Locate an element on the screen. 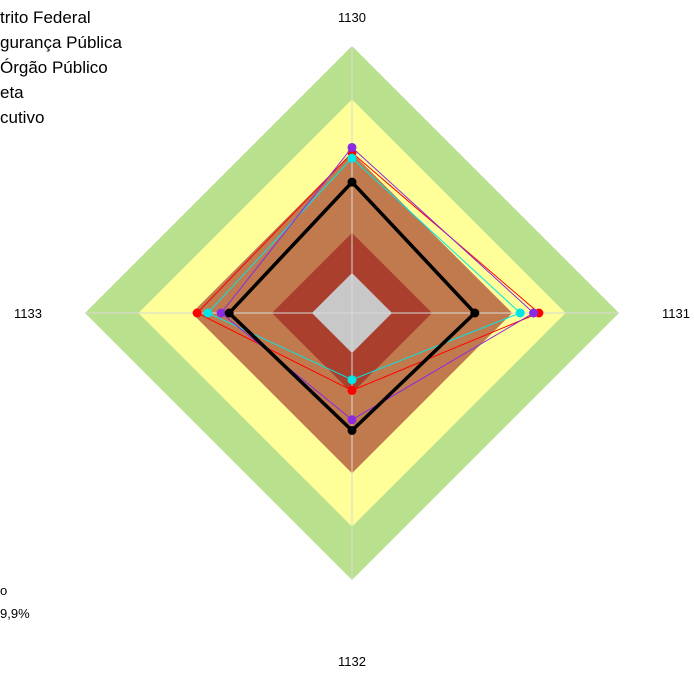  axis-label-1130: 1130 is located at coordinates (352, 17).